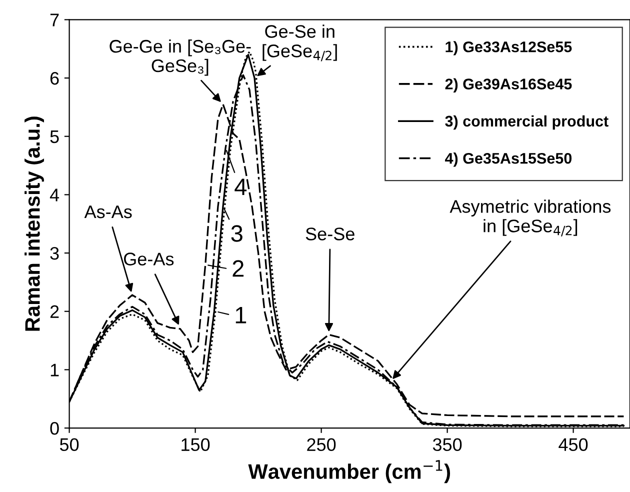  What do you see at coordinates (573, 445) in the screenshot?
I see `x-tick-label: 450` at bounding box center [573, 445].